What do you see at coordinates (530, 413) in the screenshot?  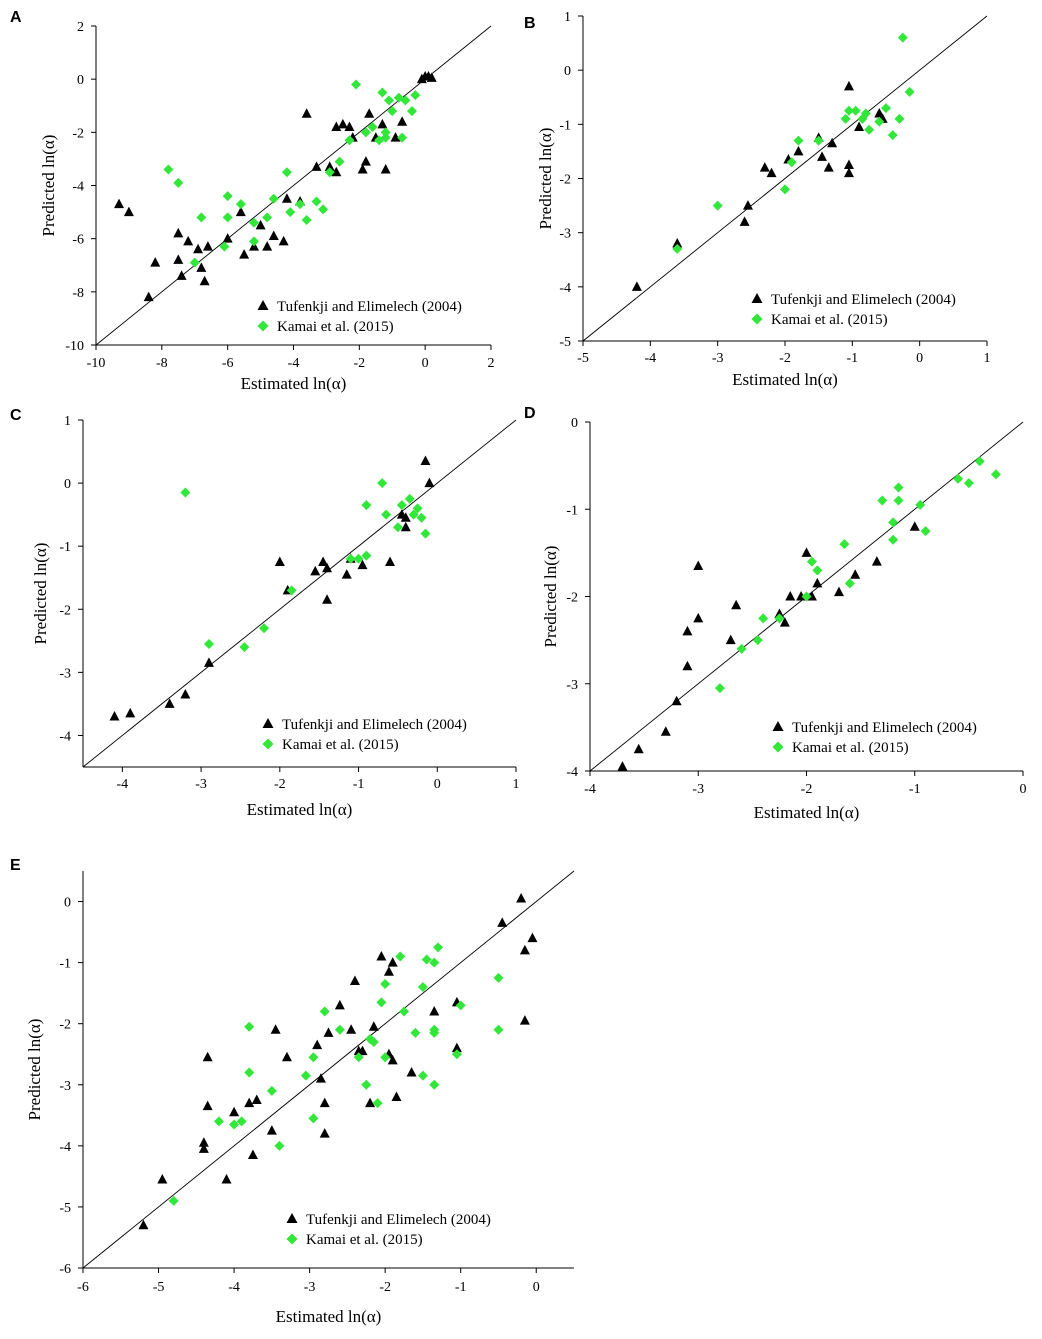 I see `panel-letter: D` at bounding box center [530, 413].